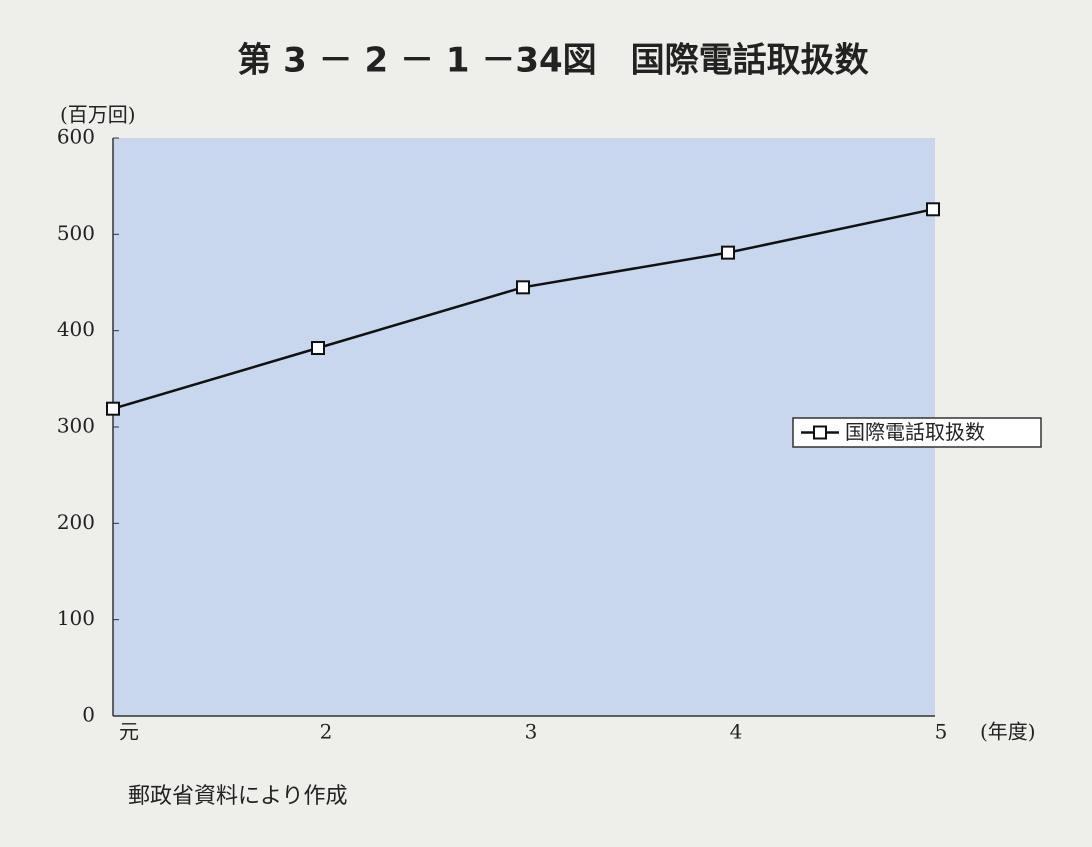  What do you see at coordinates (238, 796) in the screenshot?
I see `source-note: 郵政省資料により作成` at bounding box center [238, 796].